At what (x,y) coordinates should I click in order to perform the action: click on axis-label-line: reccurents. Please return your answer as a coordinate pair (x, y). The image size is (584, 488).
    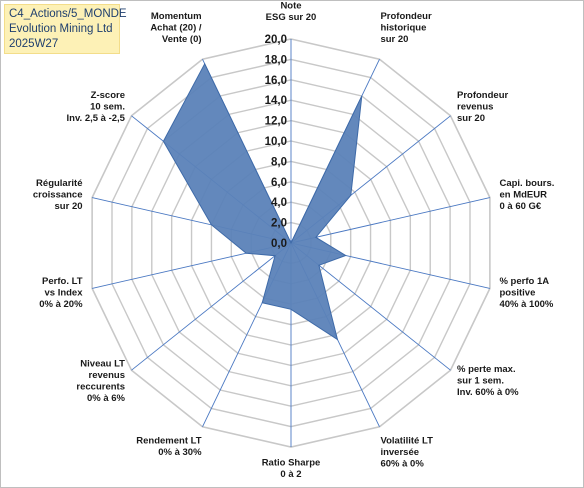
    Looking at the image, I should click on (100, 386).